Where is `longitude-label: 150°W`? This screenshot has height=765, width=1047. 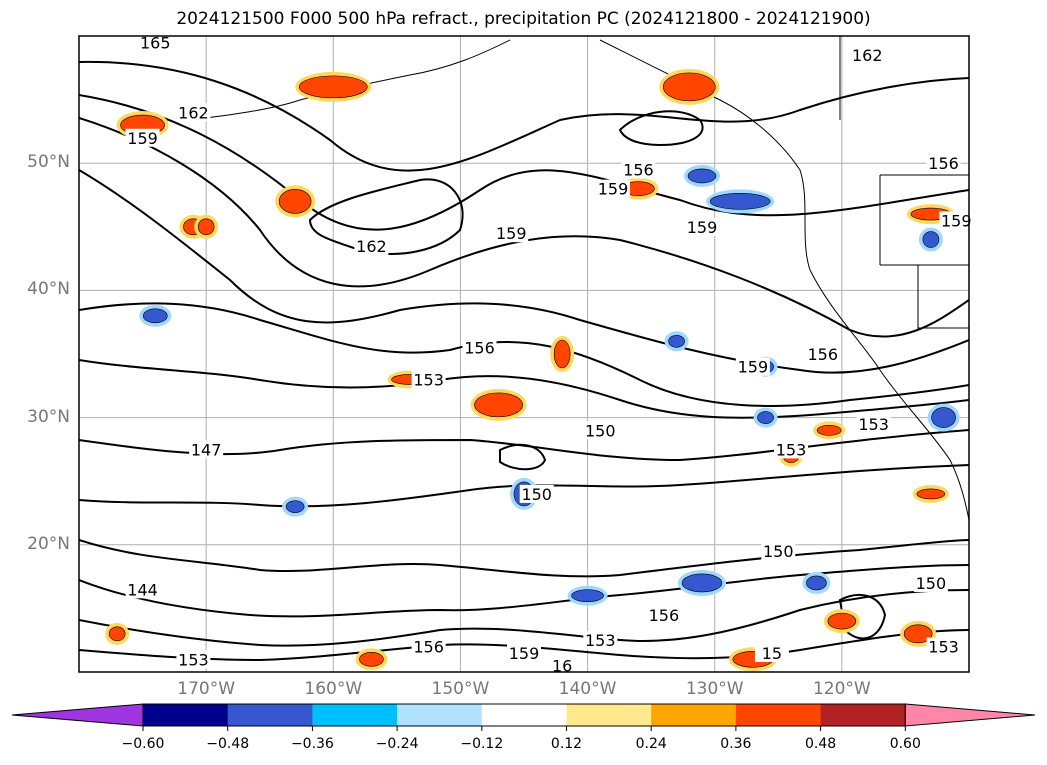
longitude-label: 150°W is located at coordinates (460, 689).